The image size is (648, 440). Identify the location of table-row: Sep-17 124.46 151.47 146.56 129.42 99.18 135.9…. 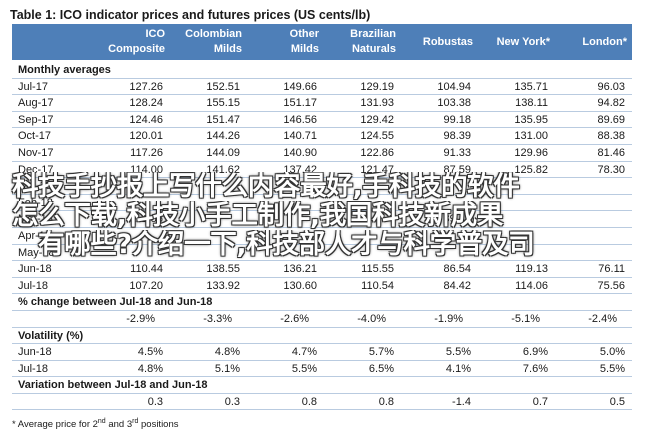
(322, 120).